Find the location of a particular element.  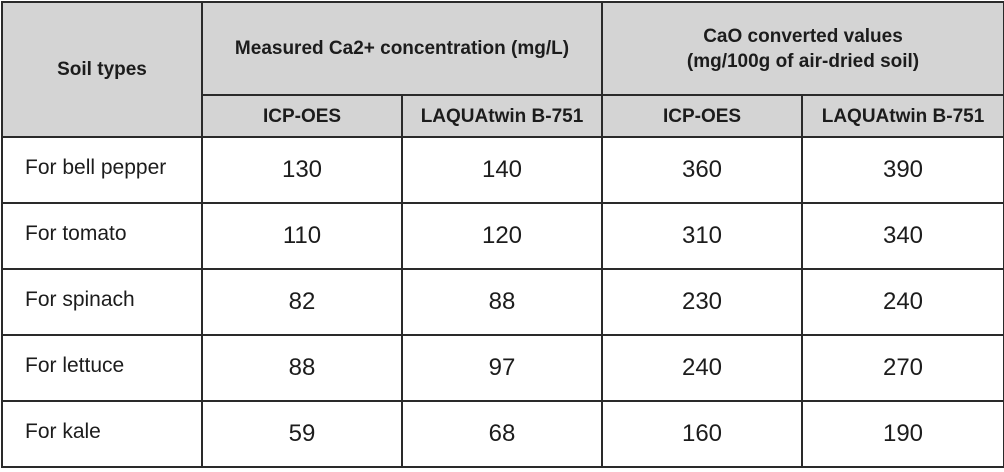

value-cell: 190 is located at coordinates (902, 434).